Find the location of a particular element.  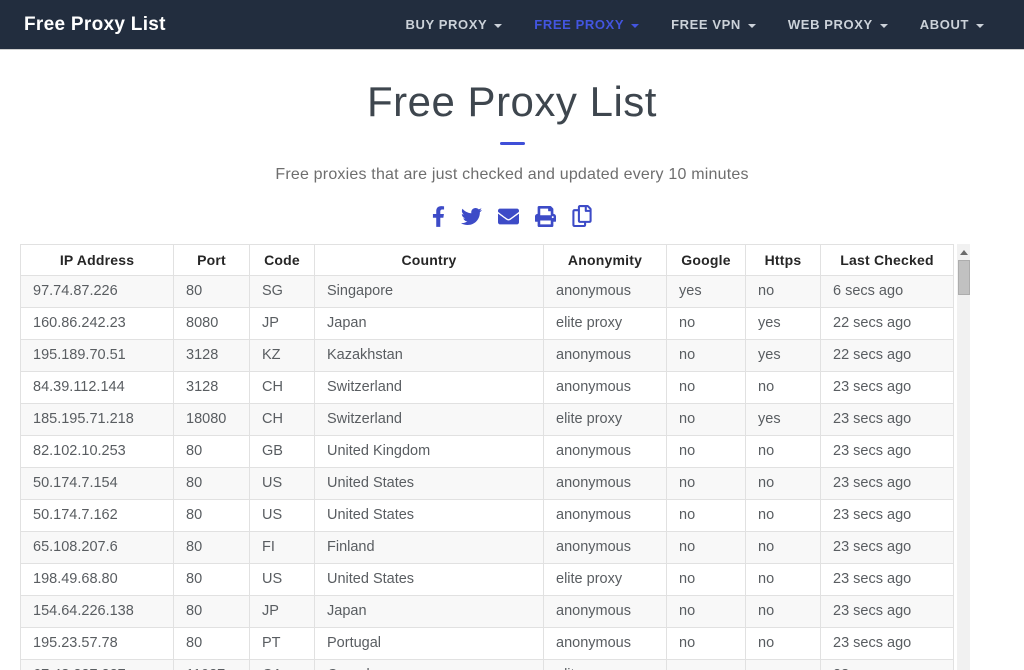

nav-item-free-proxy: FREE PROXY is located at coordinates (587, 24).